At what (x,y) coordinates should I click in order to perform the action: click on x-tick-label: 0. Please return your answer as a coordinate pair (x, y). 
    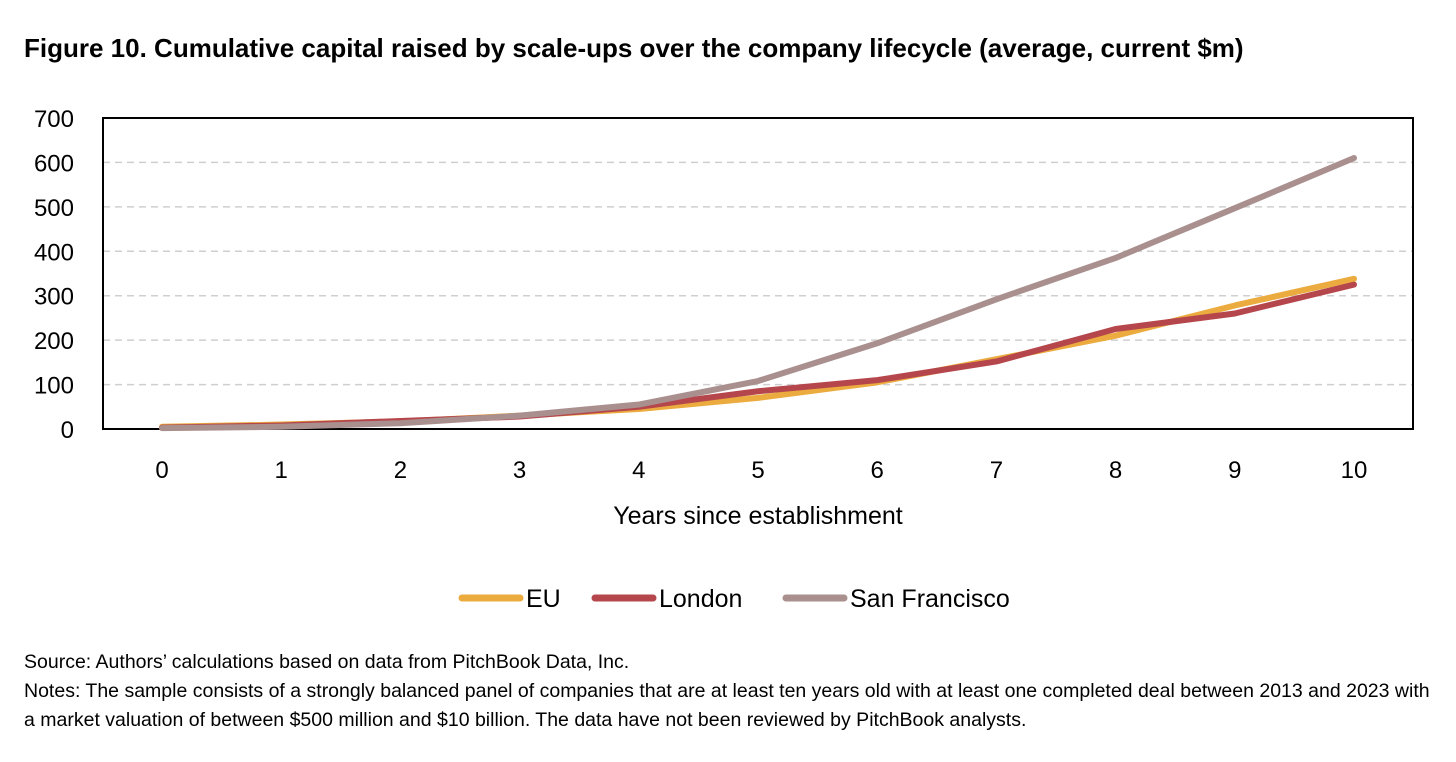
    Looking at the image, I should click on (161, 470).